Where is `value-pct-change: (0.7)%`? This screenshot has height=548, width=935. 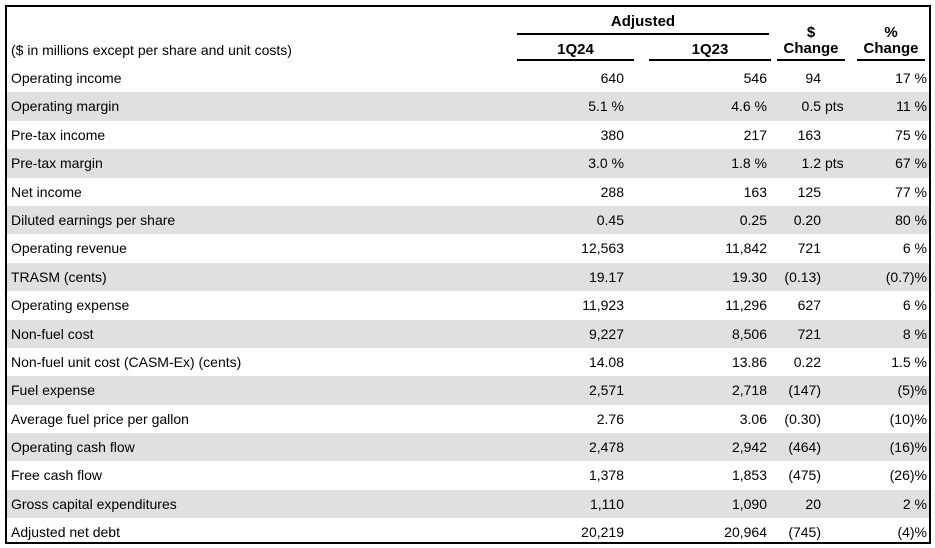 value-pct-change: (0.7)% is located at coordinates (906, 276).